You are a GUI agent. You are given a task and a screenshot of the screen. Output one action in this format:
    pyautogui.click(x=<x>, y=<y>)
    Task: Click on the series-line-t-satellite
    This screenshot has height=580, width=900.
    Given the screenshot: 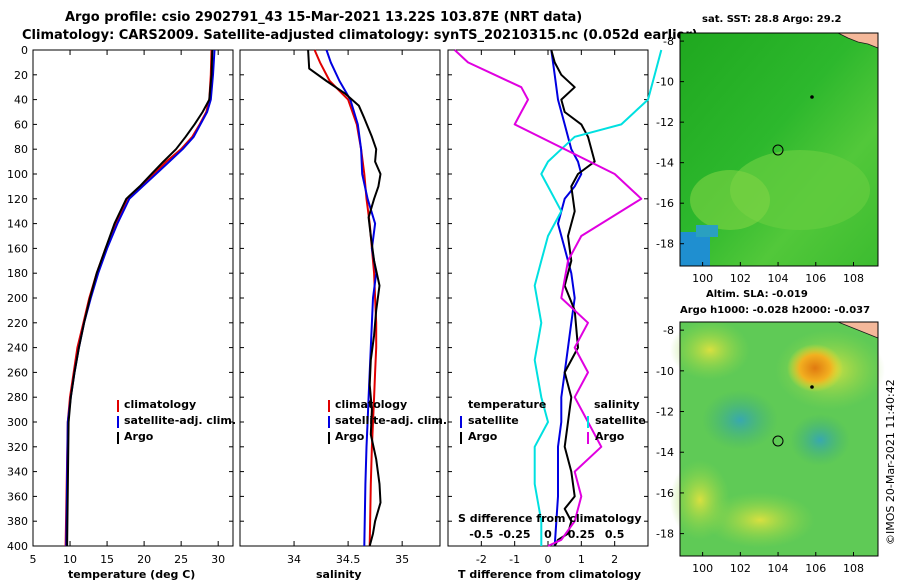 What is the action you would take?
    pyautogui.click(x=566, y=298)
    